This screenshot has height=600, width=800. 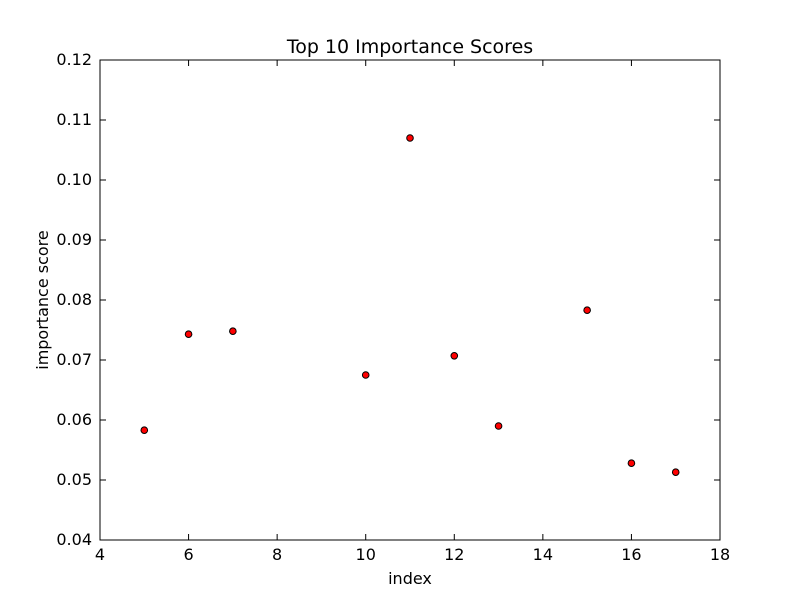 I want to click on y-axis-label: importance score, so click(x=42, y=300).